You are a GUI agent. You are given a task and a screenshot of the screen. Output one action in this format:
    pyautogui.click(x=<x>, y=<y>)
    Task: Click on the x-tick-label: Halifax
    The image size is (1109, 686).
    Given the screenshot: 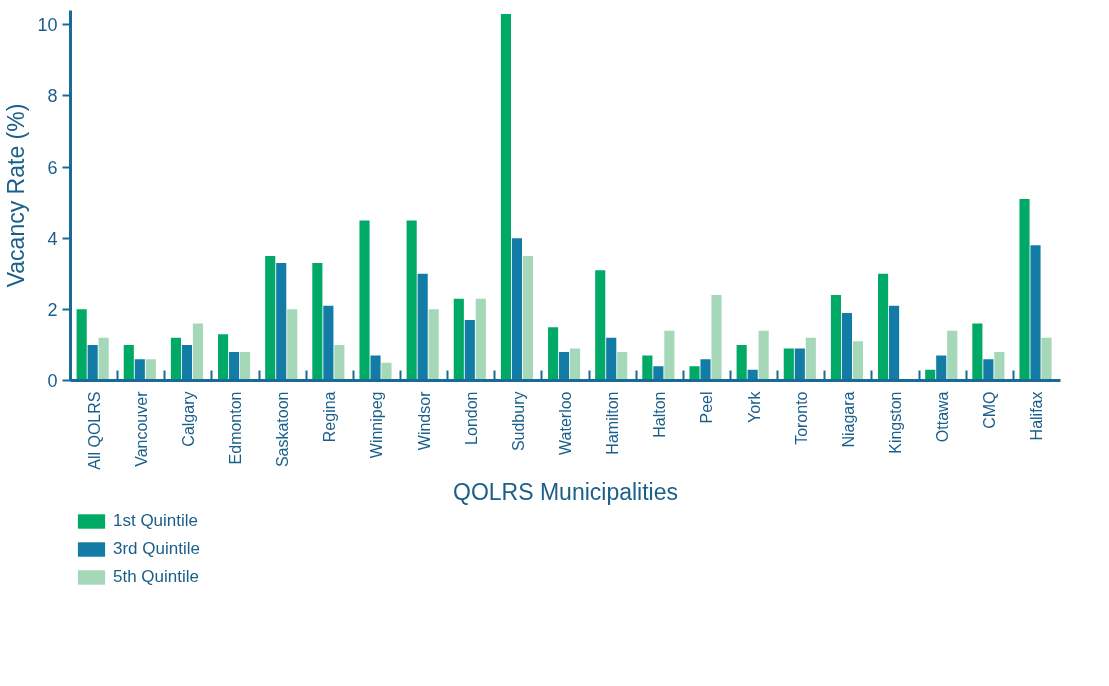 What is the action you would take?
    pyautogui.click(x=1037, y=416)
    